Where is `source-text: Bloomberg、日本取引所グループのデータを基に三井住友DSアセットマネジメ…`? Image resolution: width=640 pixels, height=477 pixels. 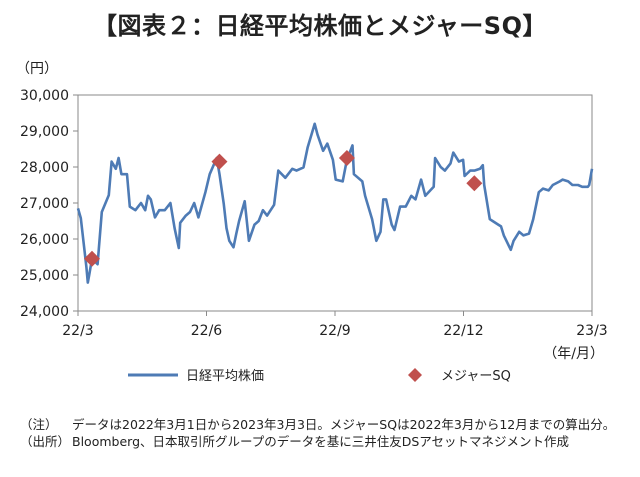
source-text: Bloomberg、日本取引所グループのデータを基に三井住友DSアセットマネジメ… is located at coordinates (321, 441).